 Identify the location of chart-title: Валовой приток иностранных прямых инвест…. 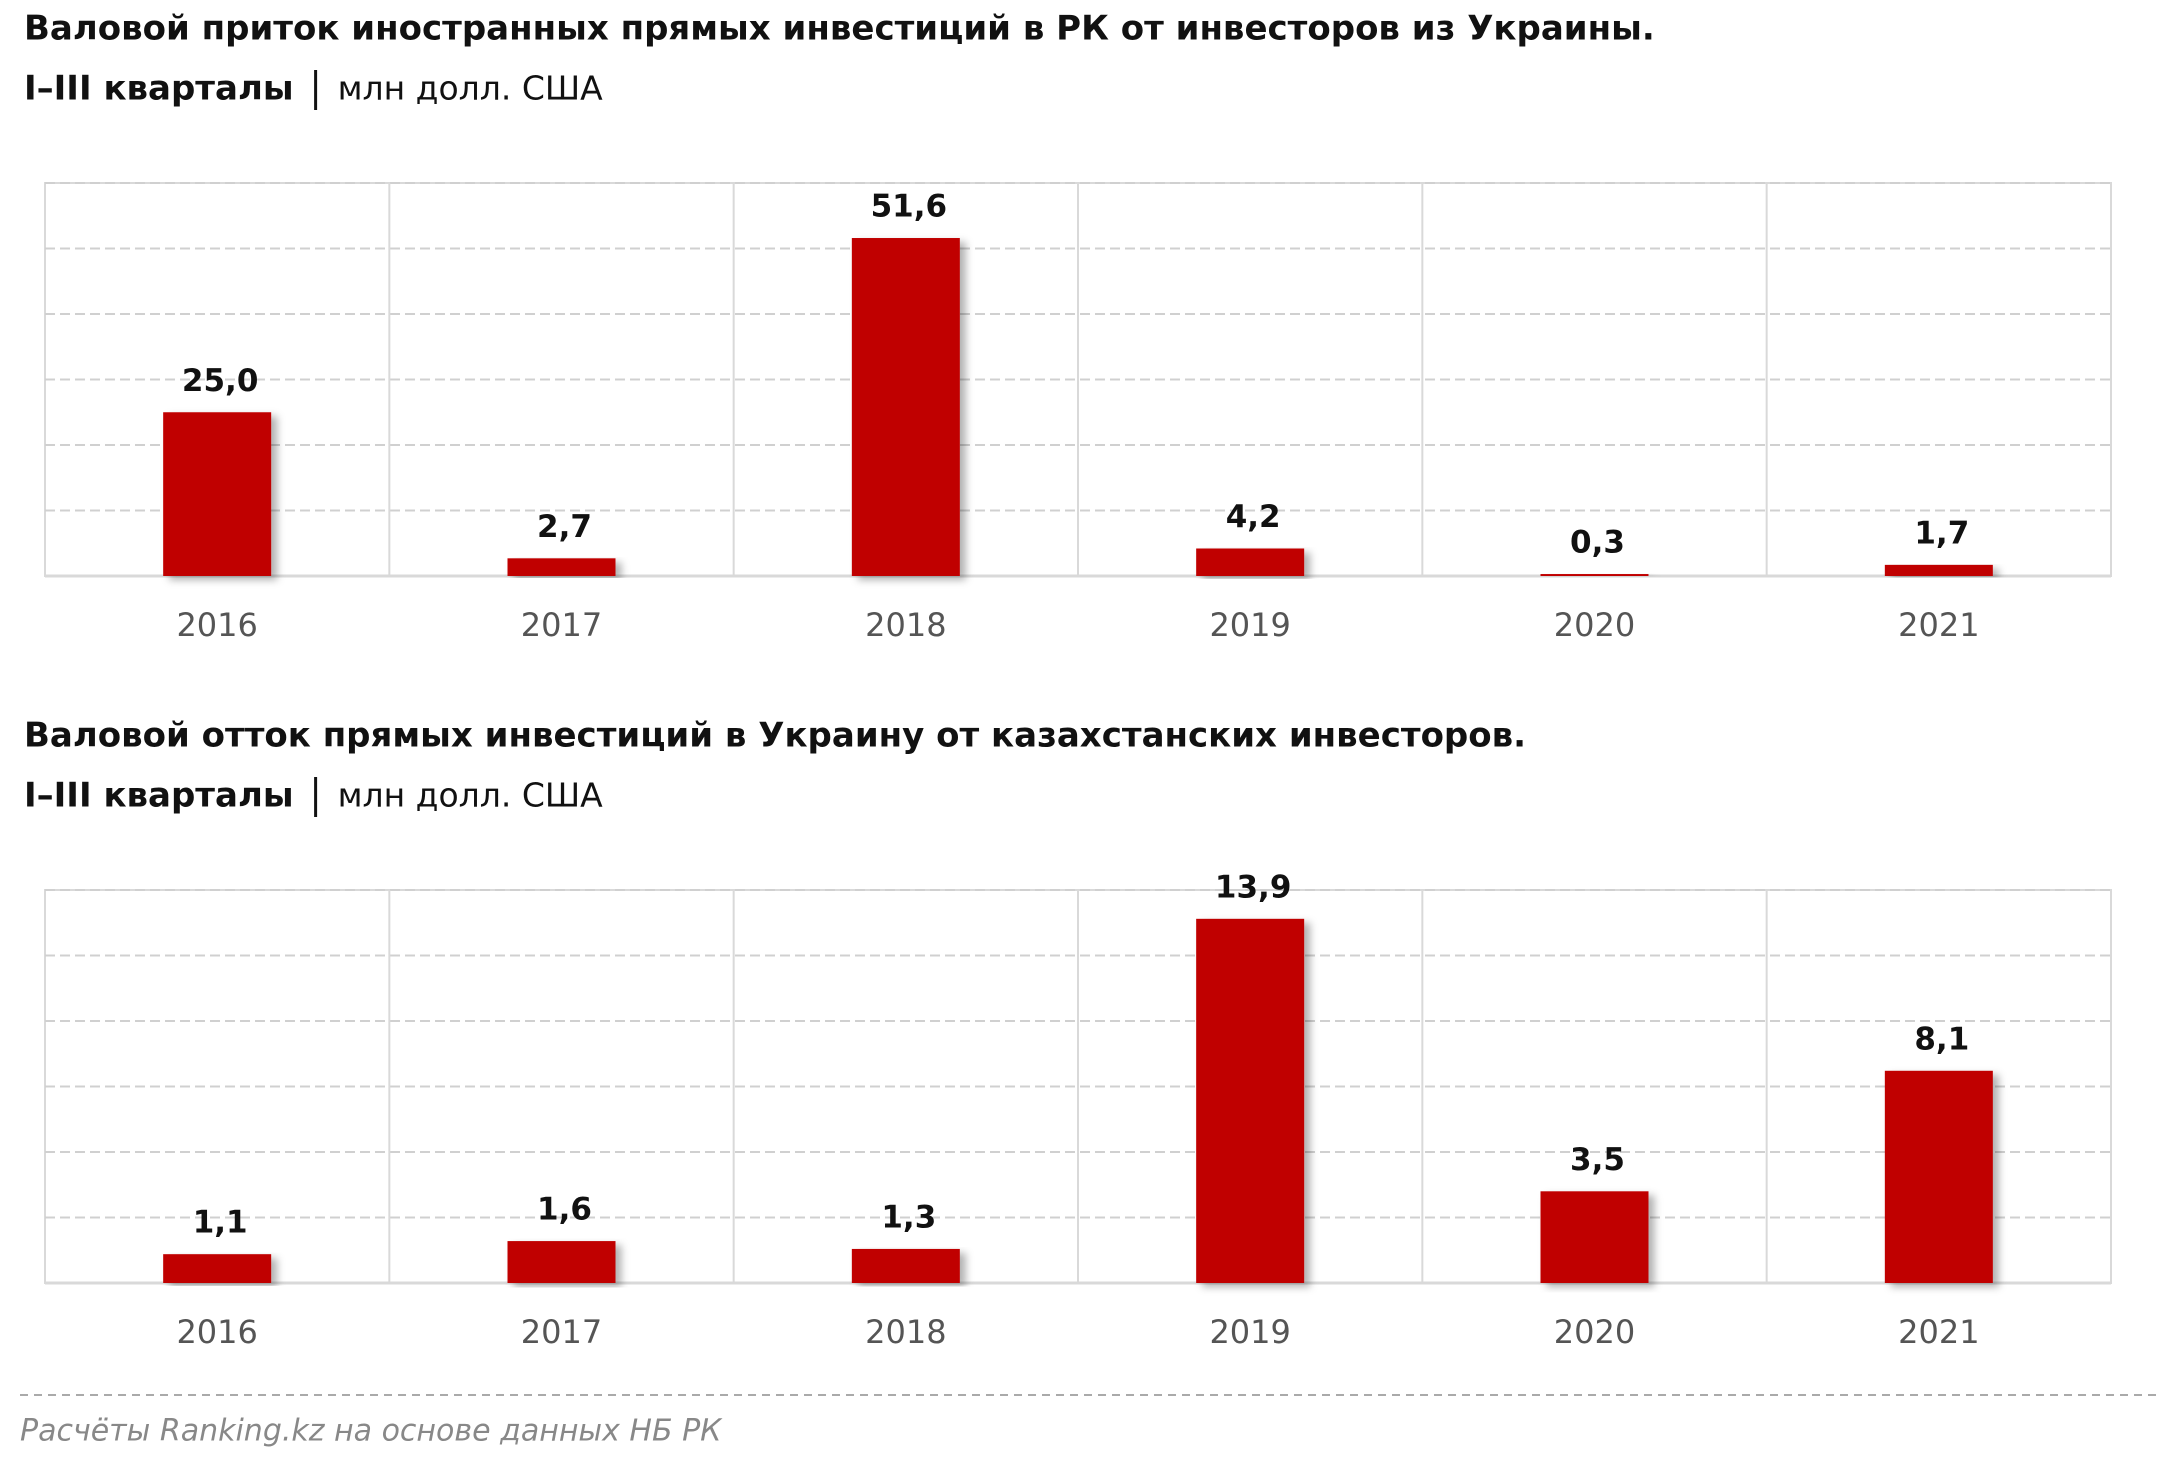
(839, 29).